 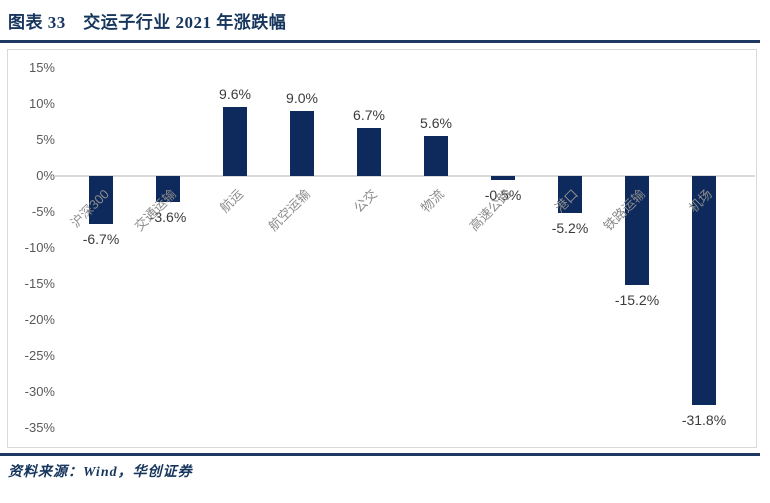 I want to click on y-axis-tick-label: -15%, so click(x=39, y=283).